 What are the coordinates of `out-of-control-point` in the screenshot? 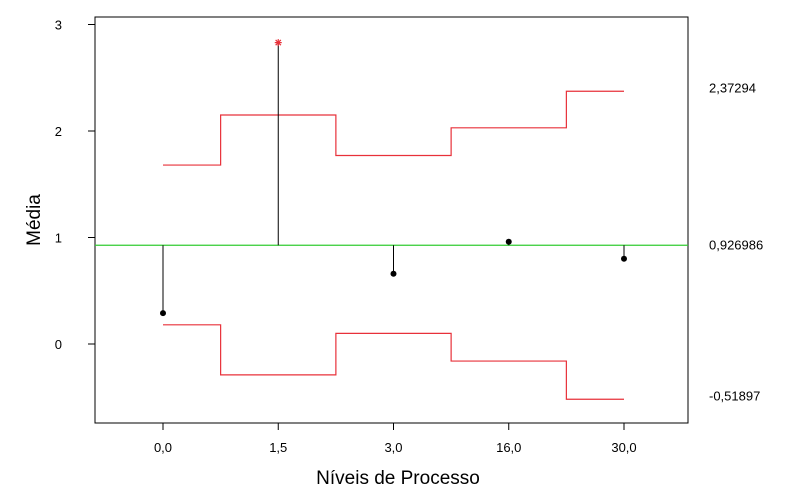 It's located at (278, 43).